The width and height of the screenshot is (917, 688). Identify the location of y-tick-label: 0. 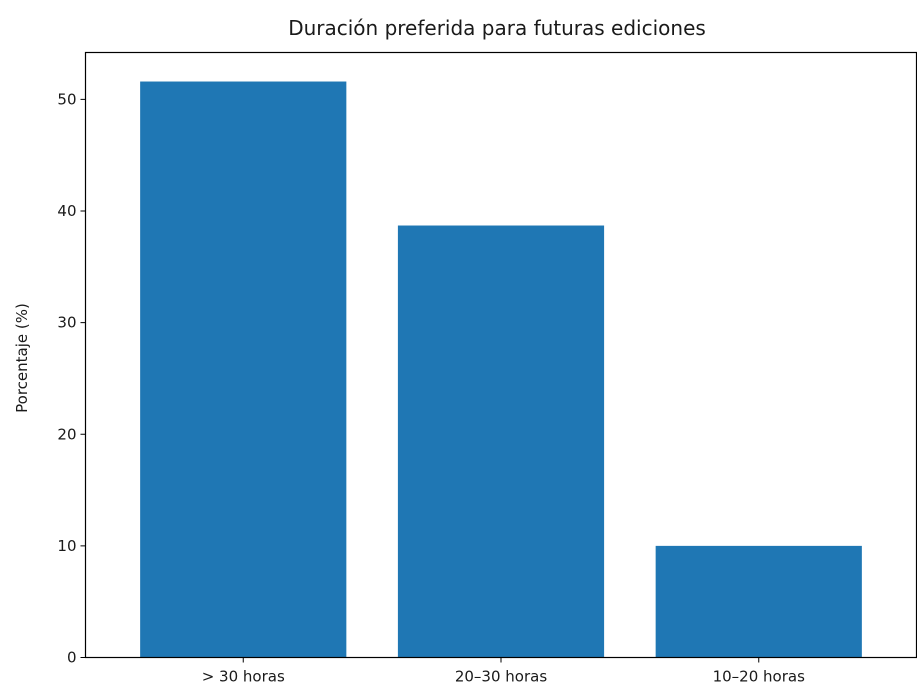
(72, 658).